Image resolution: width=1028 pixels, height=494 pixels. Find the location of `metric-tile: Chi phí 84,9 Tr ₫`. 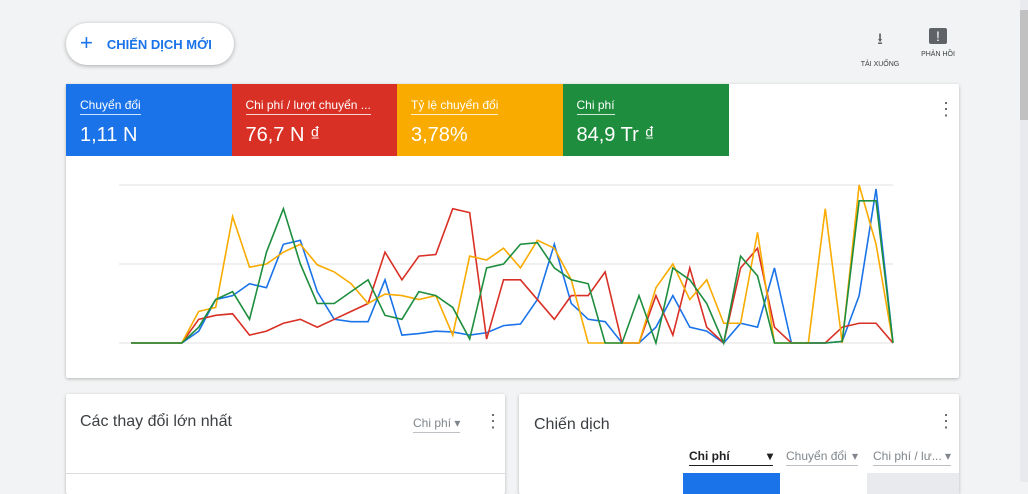

metric-tile: Chi phí 84,9 Tr ₫ is located at coordinates (645, 120).